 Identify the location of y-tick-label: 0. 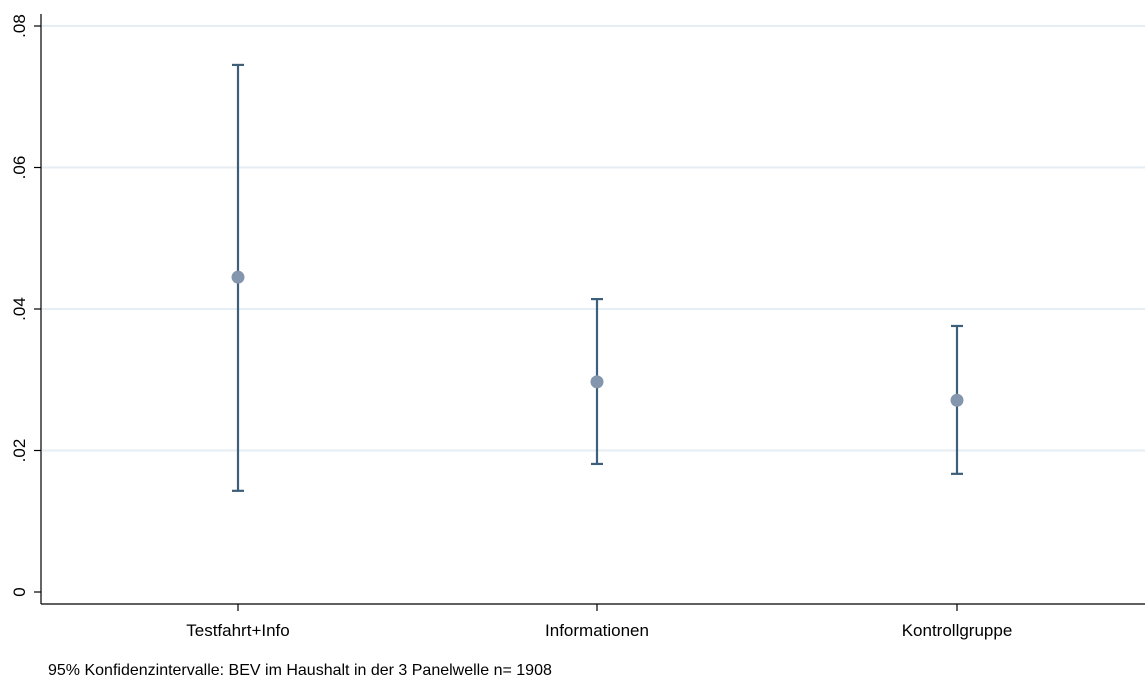
(19, 591).